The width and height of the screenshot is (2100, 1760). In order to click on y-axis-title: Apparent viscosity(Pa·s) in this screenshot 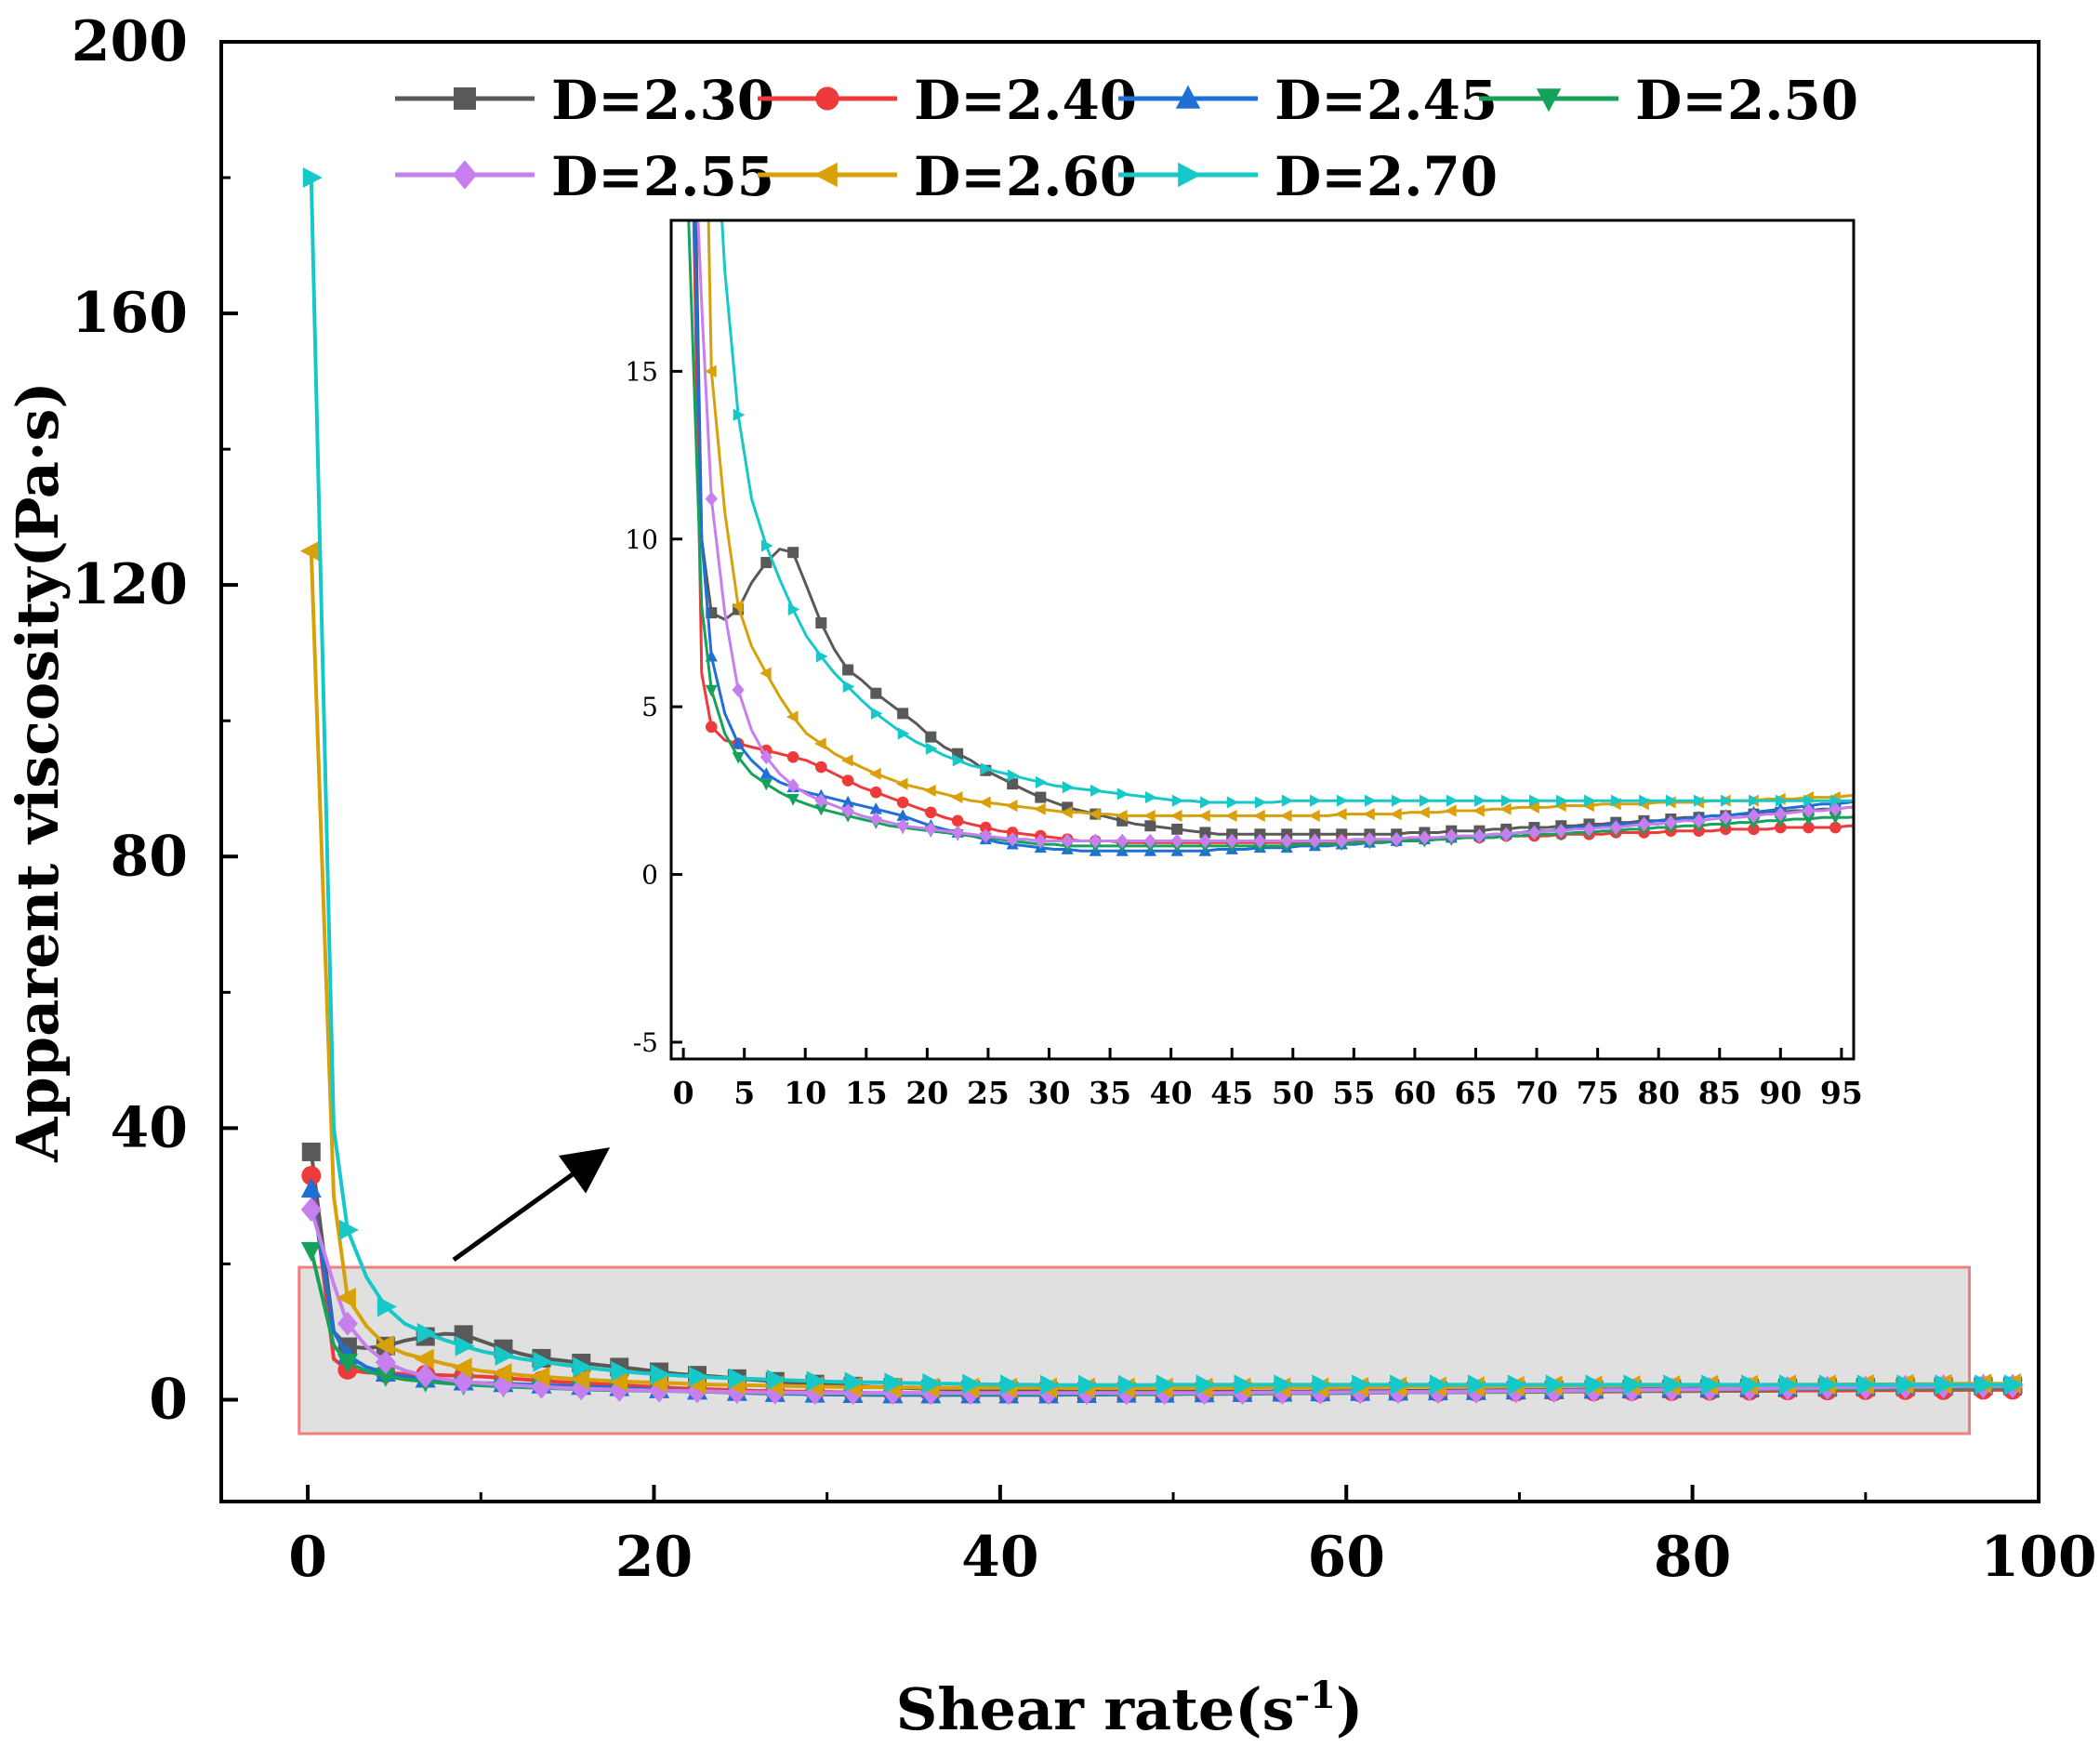, I will do `click(38, 771)`.